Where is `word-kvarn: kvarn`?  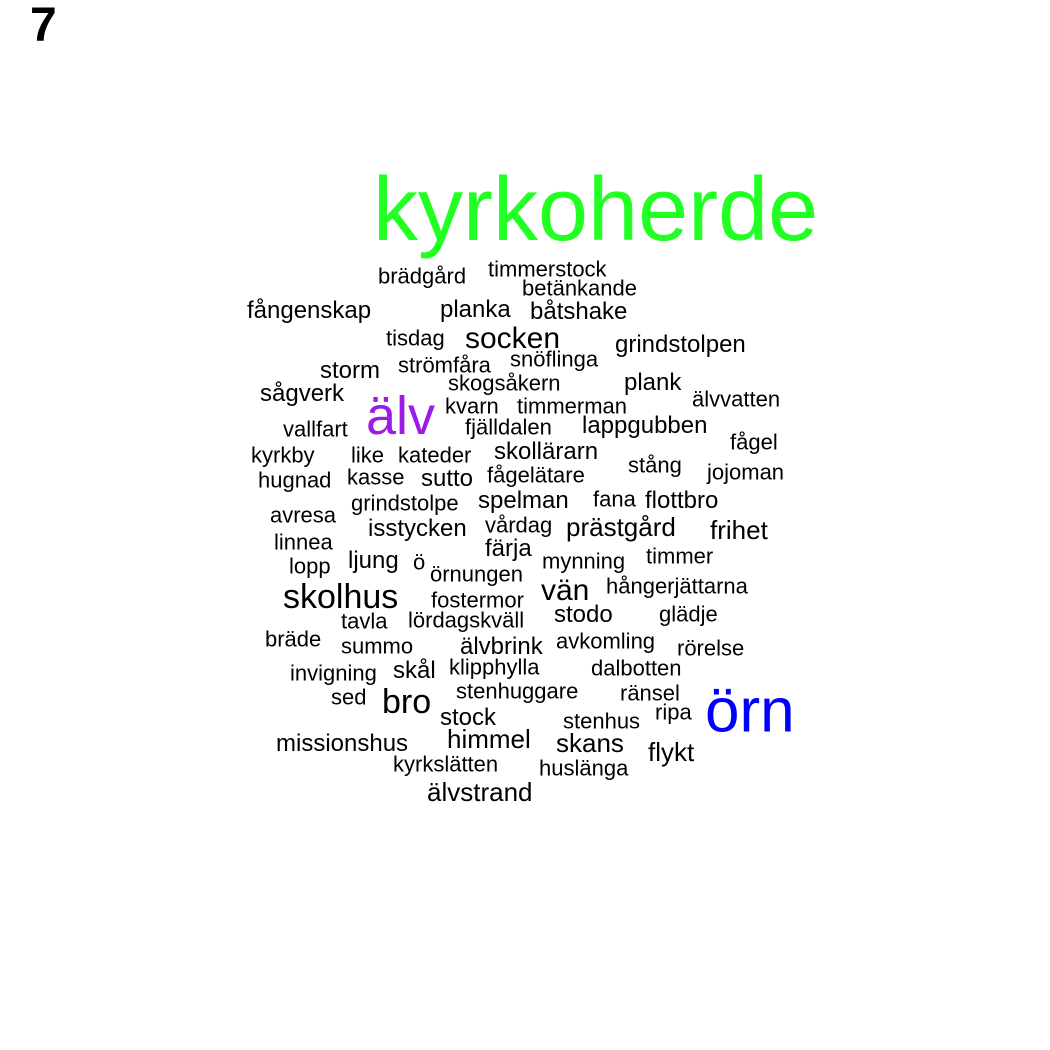
word-kvarn: kvarn is located at coordinates (472, 406).